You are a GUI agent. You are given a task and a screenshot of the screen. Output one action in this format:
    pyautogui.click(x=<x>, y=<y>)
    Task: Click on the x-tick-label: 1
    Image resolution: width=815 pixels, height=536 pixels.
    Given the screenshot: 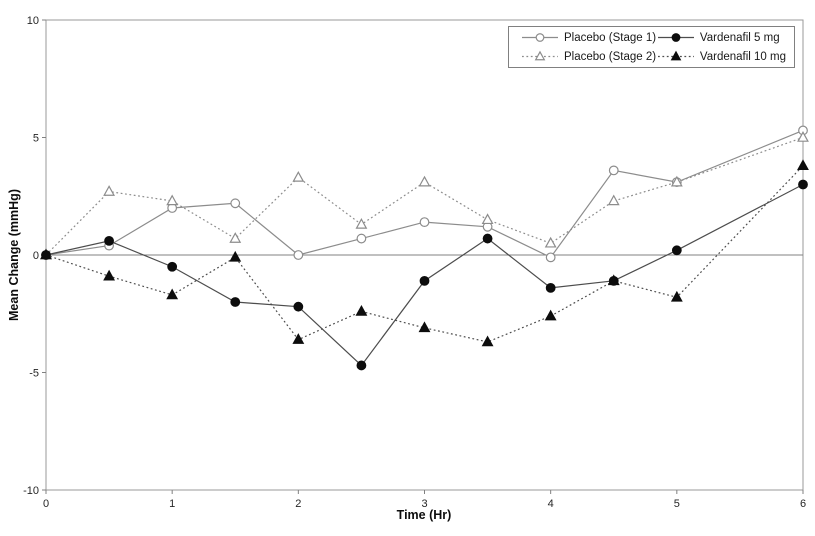 What is the action you would take?
    pyautogui.click(x=172, y=504)
    